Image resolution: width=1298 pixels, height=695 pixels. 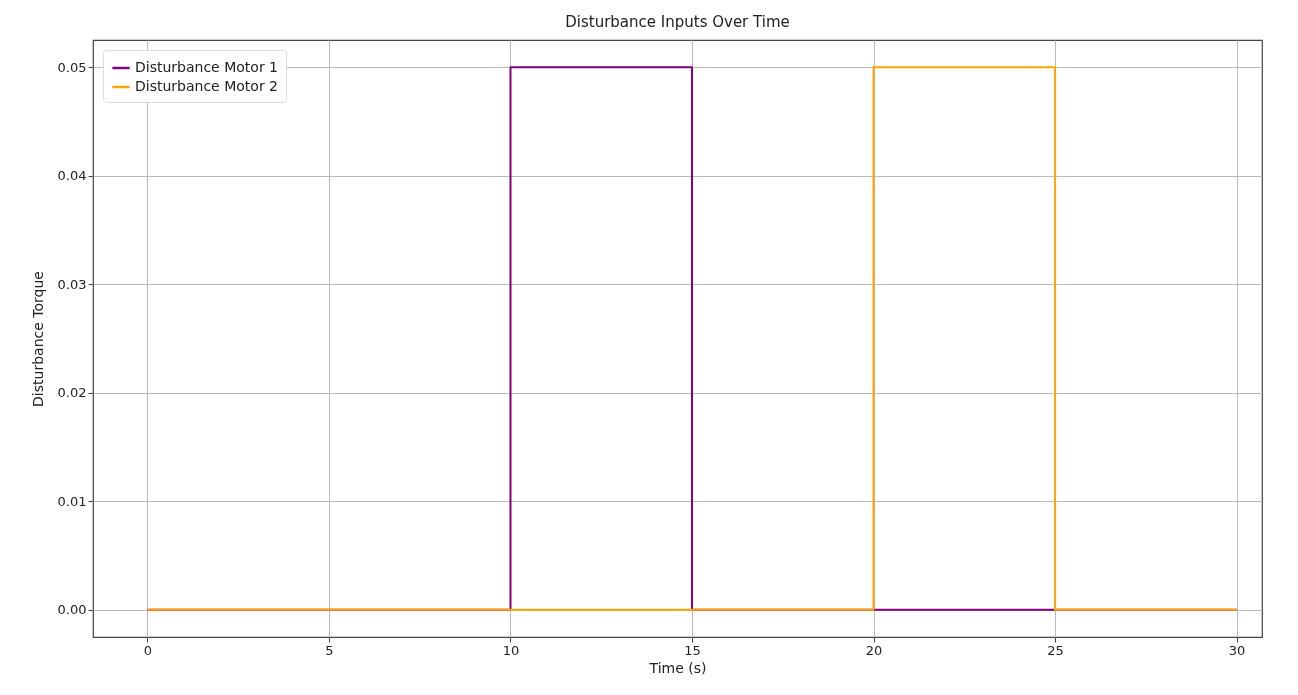 I want to click on y-tick-label: 0.01, so click(x=72, y=501).